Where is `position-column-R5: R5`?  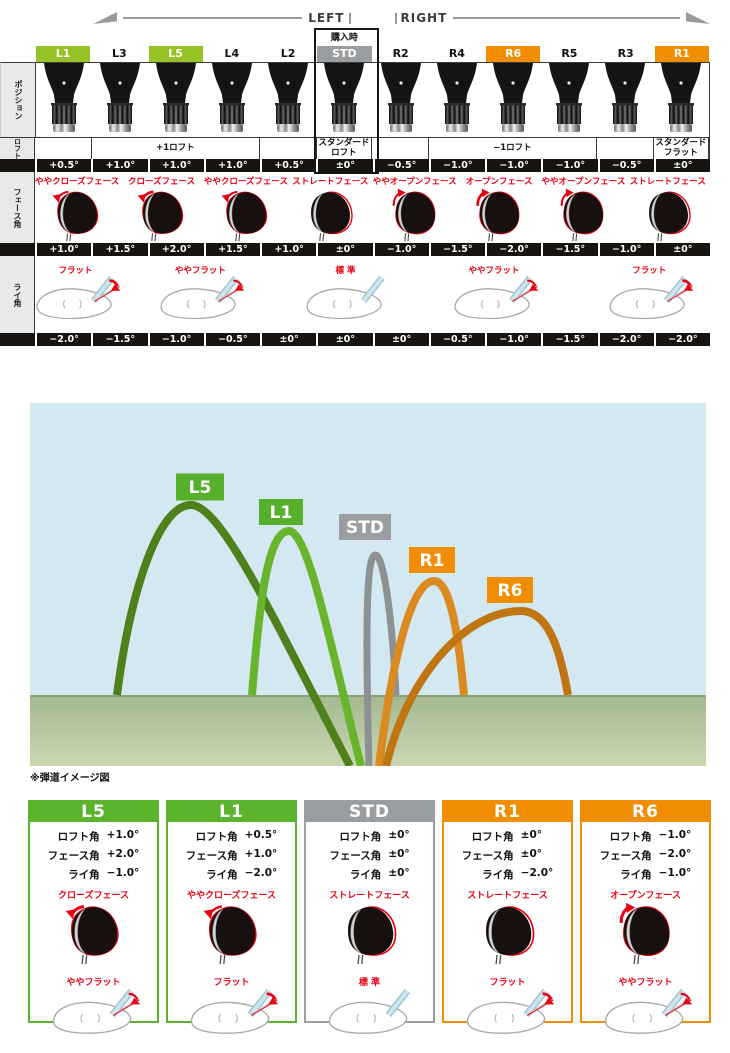
position-column-R5: R5 is located at coordinates (569, 54).